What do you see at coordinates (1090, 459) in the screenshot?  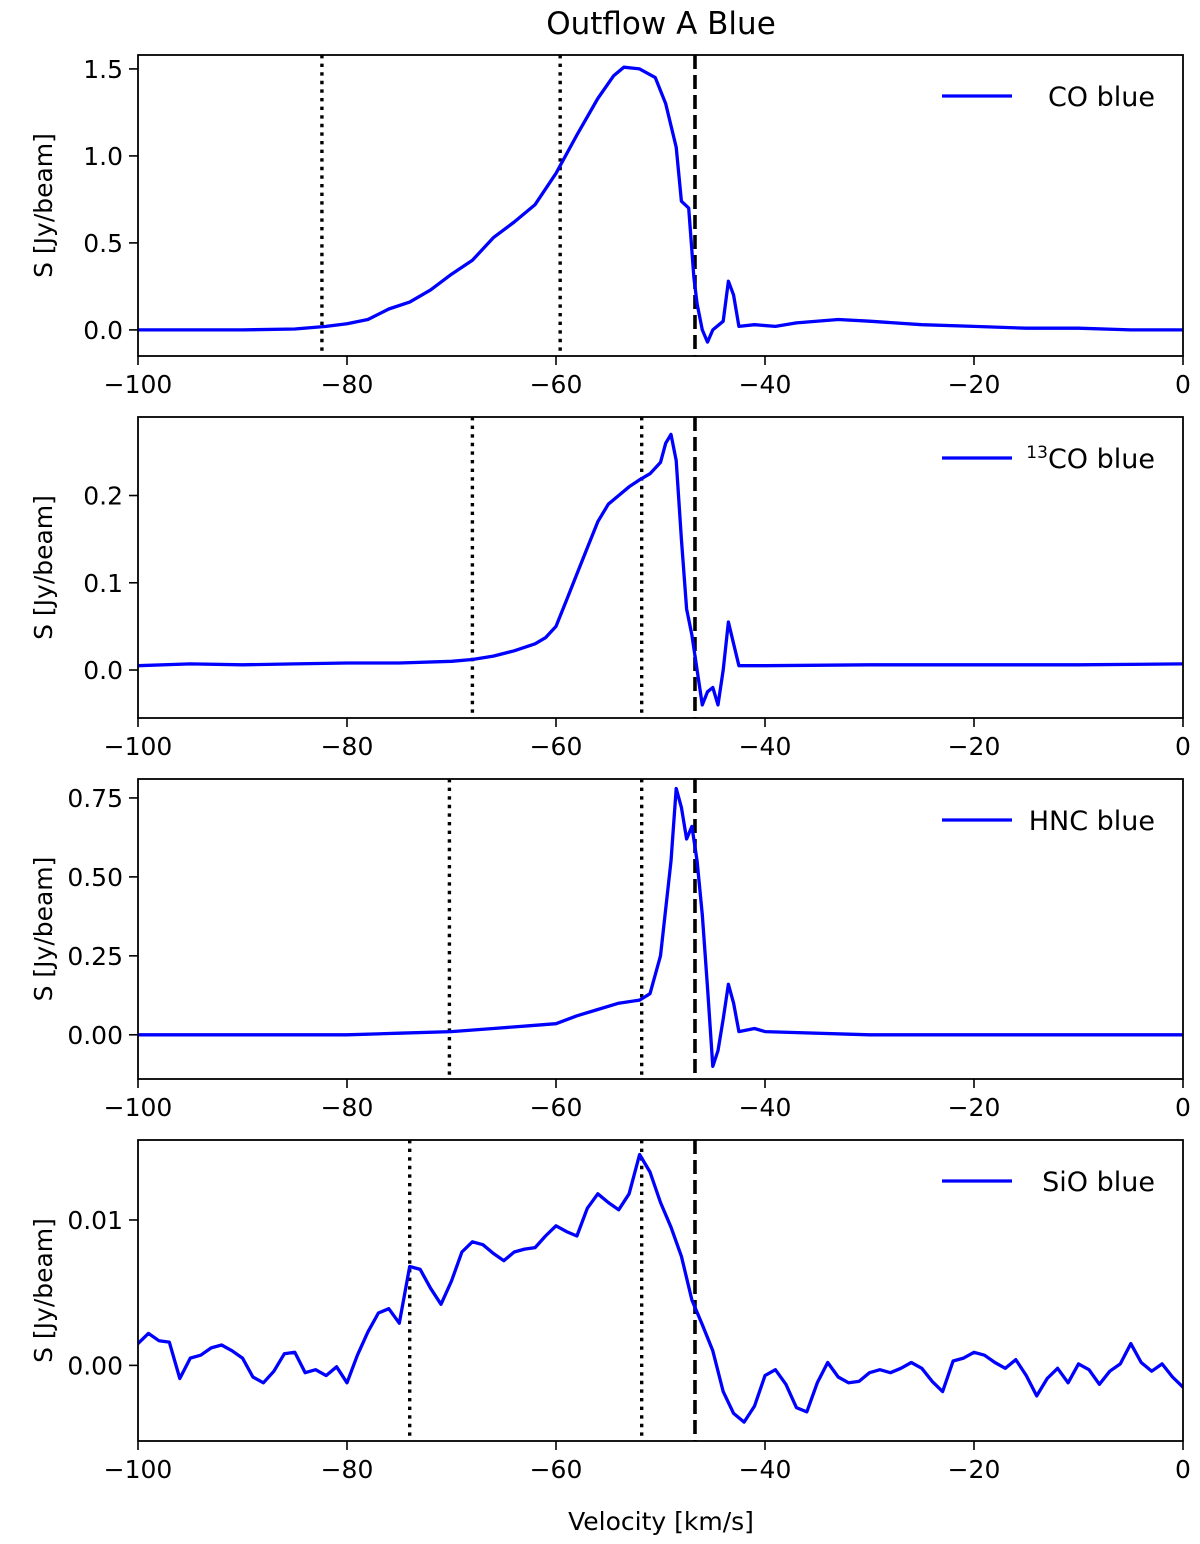 I see `legend-label: 13CO blue` at bounding box center [1090, 459].